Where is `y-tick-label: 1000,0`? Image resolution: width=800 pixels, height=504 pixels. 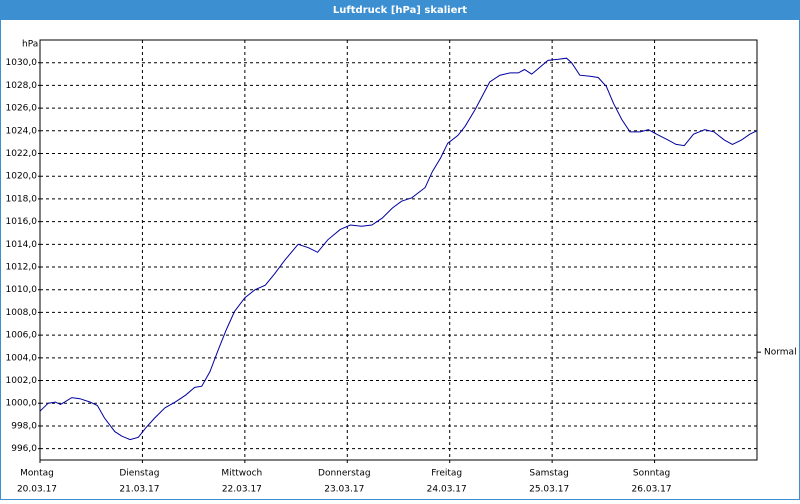
y-tick-label: 1000,0 is located at coordinates (22, 404).